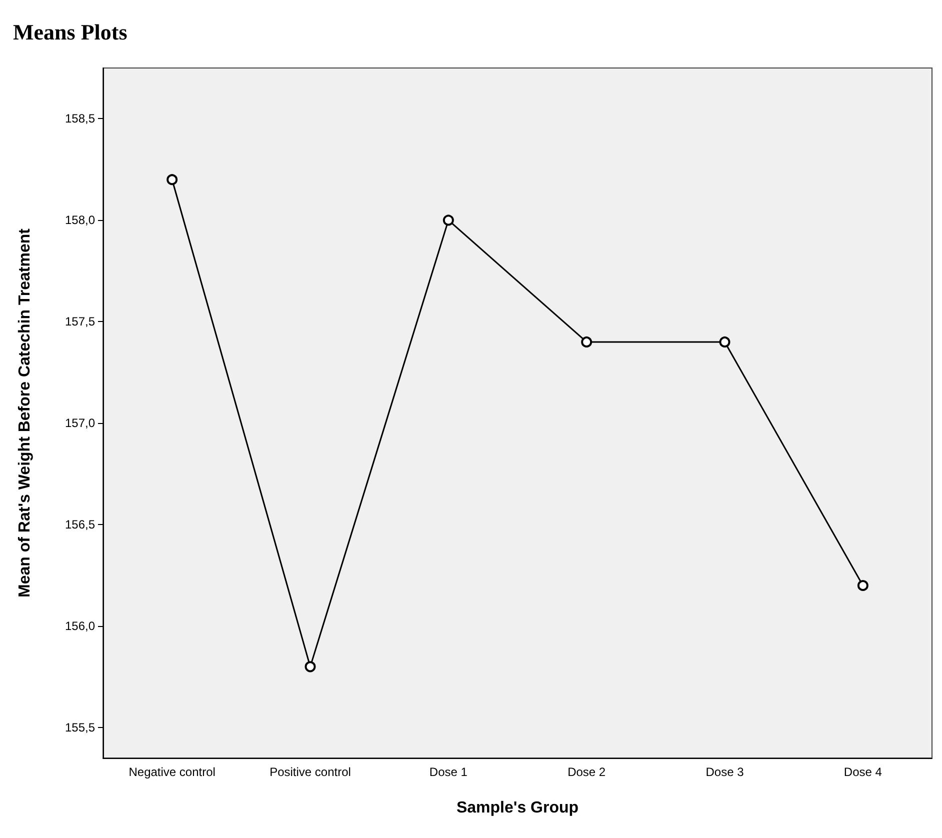  I want to click on y-tick-label: 157,5, so click(80, 321).